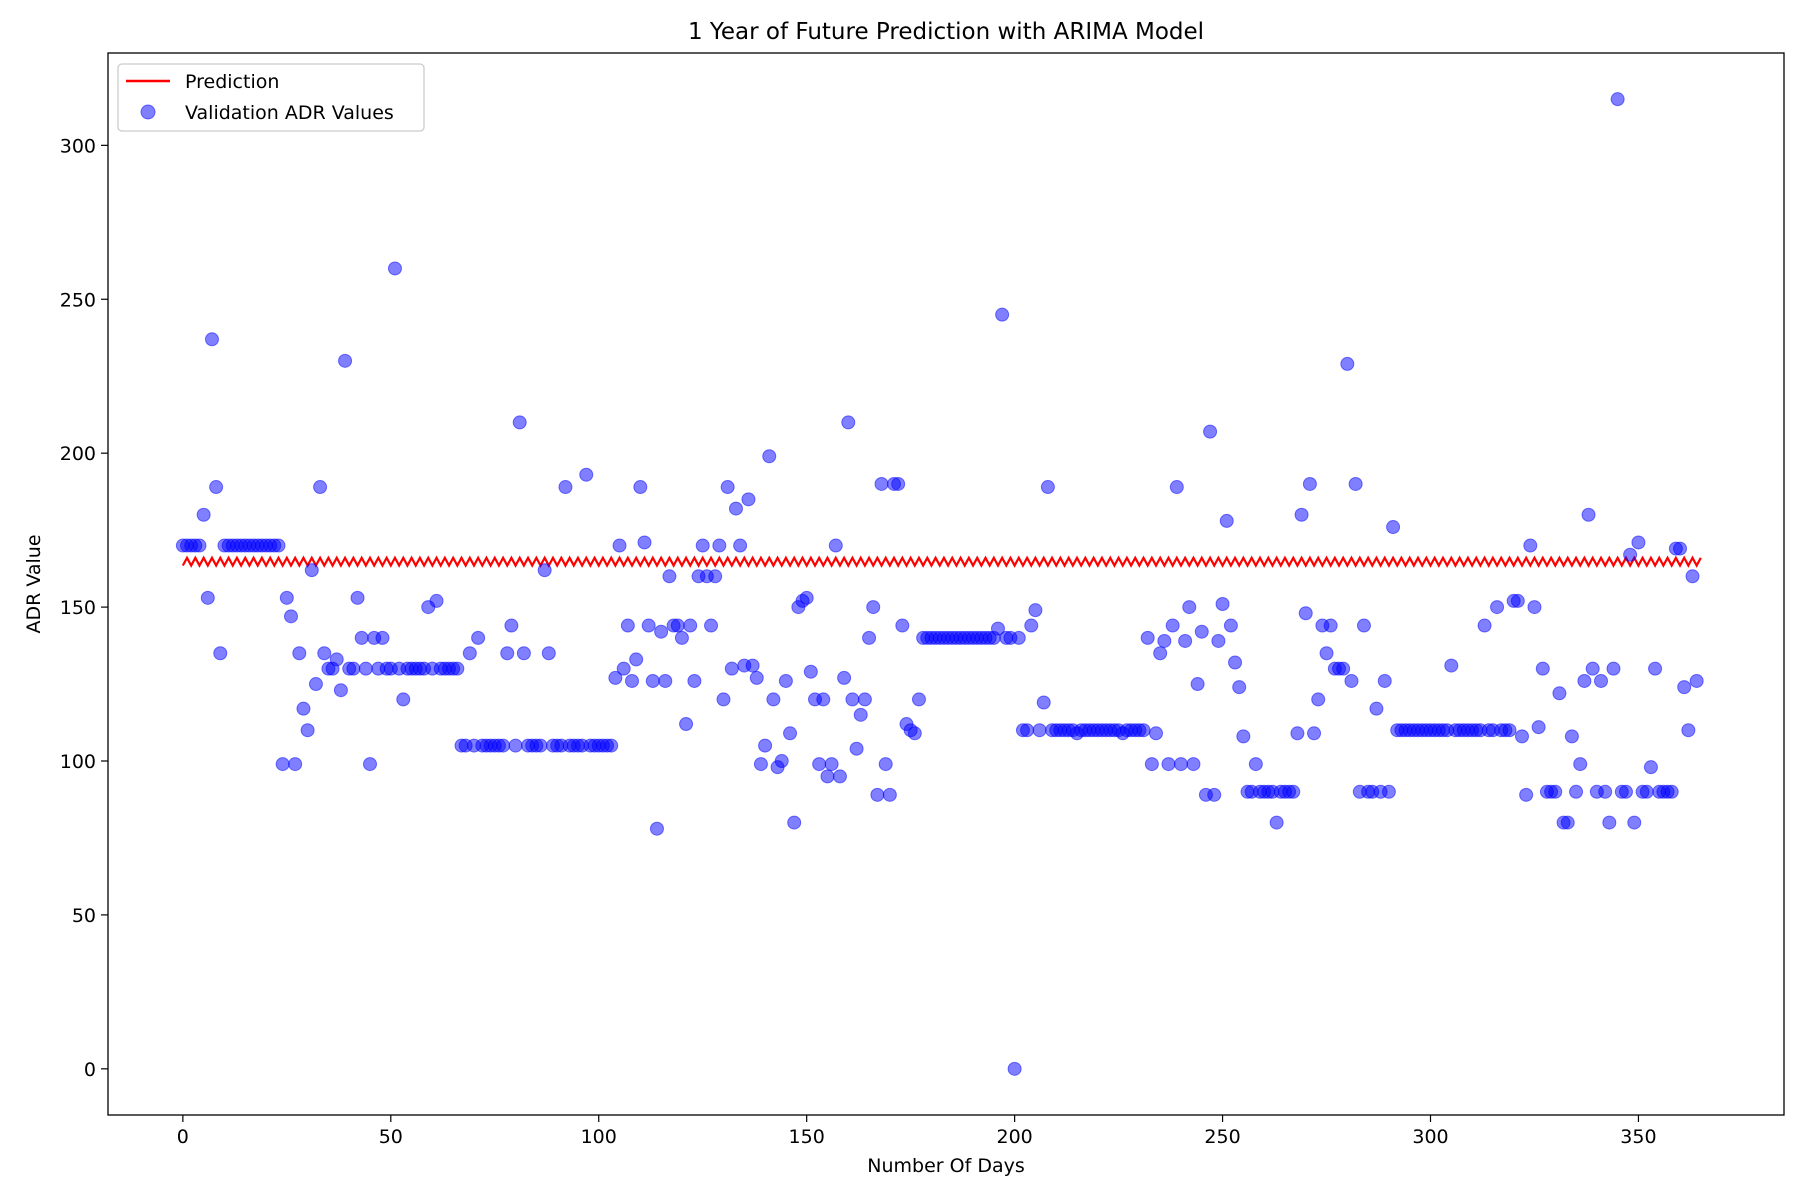  Describe the element at coordinates (1430, 1137) in the screenshot. I see `x-tick-label: 300` at that location.